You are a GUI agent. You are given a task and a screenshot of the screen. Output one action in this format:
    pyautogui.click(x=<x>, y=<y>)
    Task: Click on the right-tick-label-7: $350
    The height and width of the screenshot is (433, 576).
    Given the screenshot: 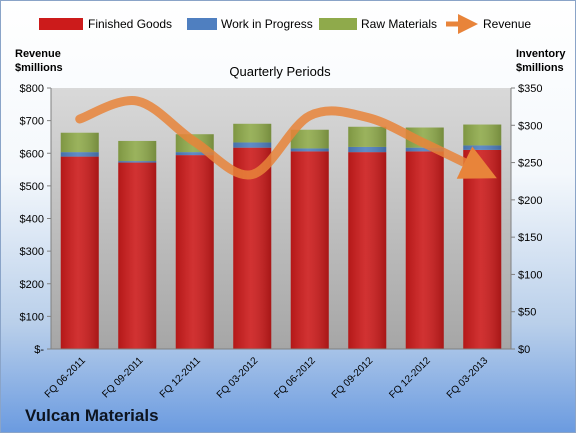 What is the action you would take?
    pyautogui.click(x=530, y=89)
    